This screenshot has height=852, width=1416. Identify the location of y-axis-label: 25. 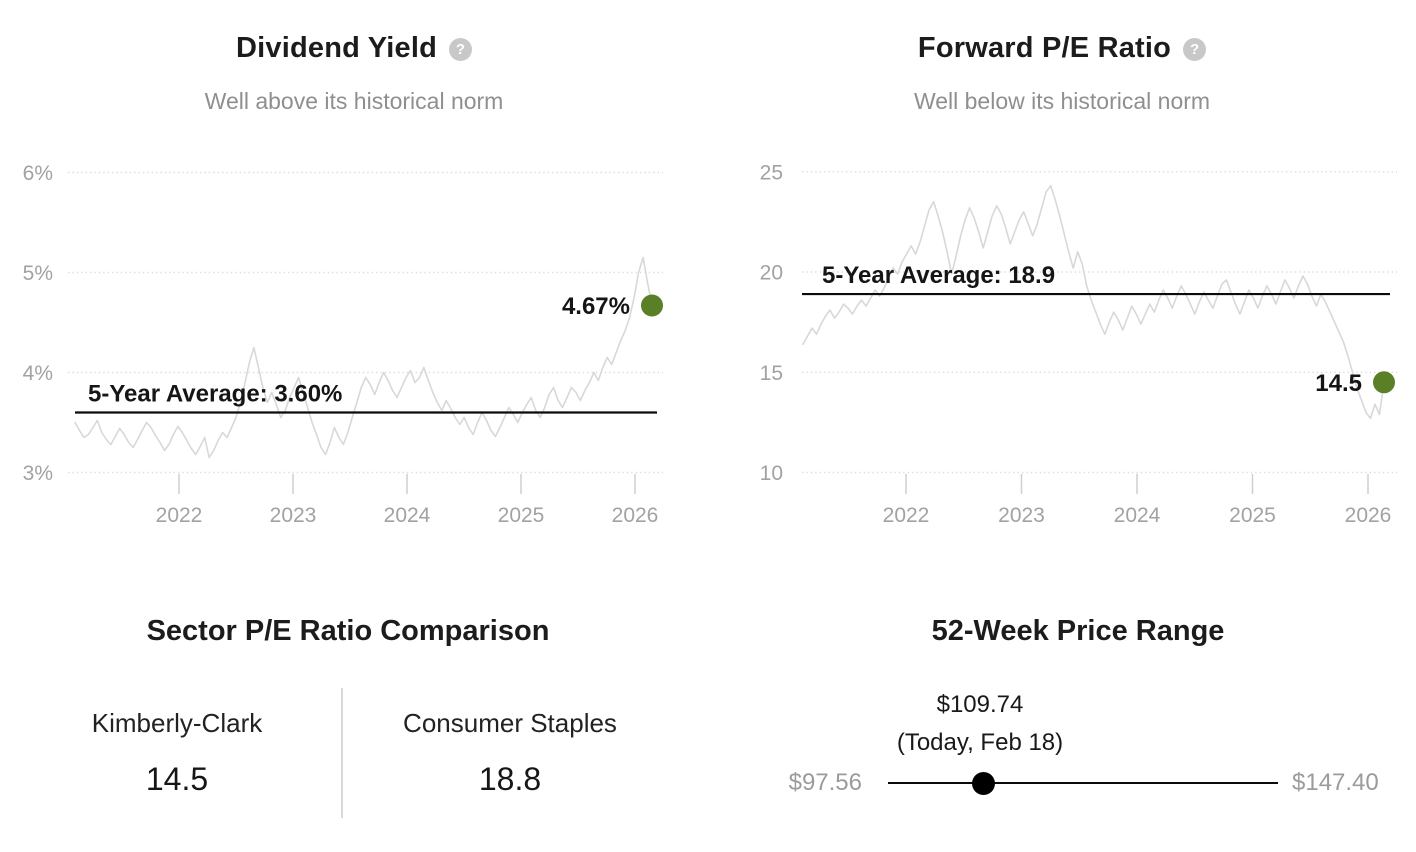
(771, 172).